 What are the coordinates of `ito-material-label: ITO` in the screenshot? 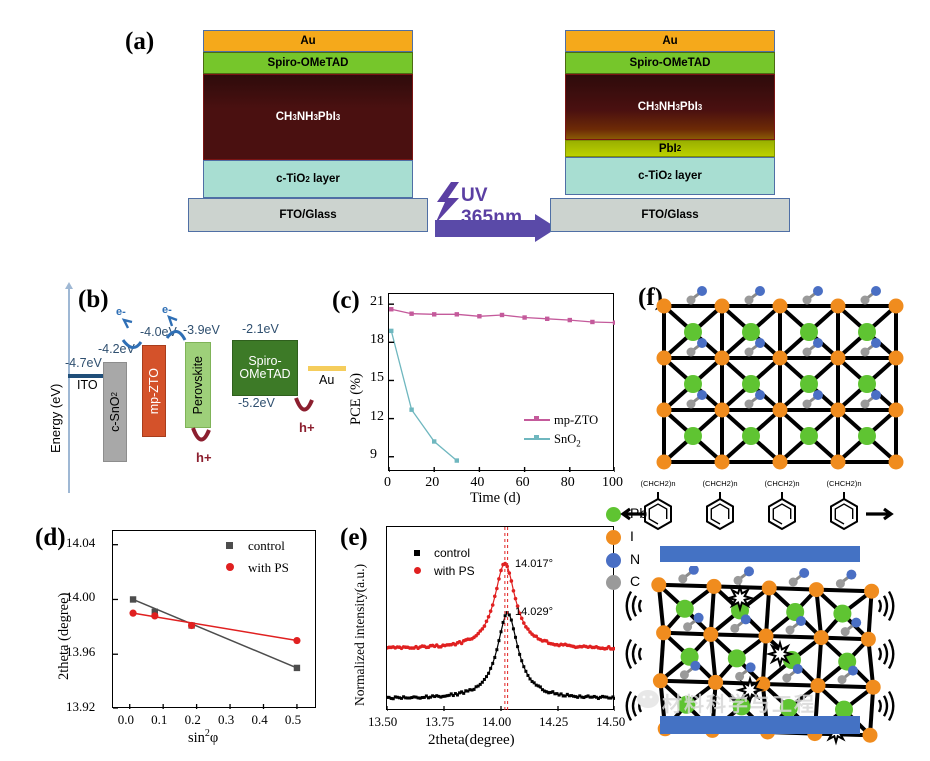 It's located at (87, 385).